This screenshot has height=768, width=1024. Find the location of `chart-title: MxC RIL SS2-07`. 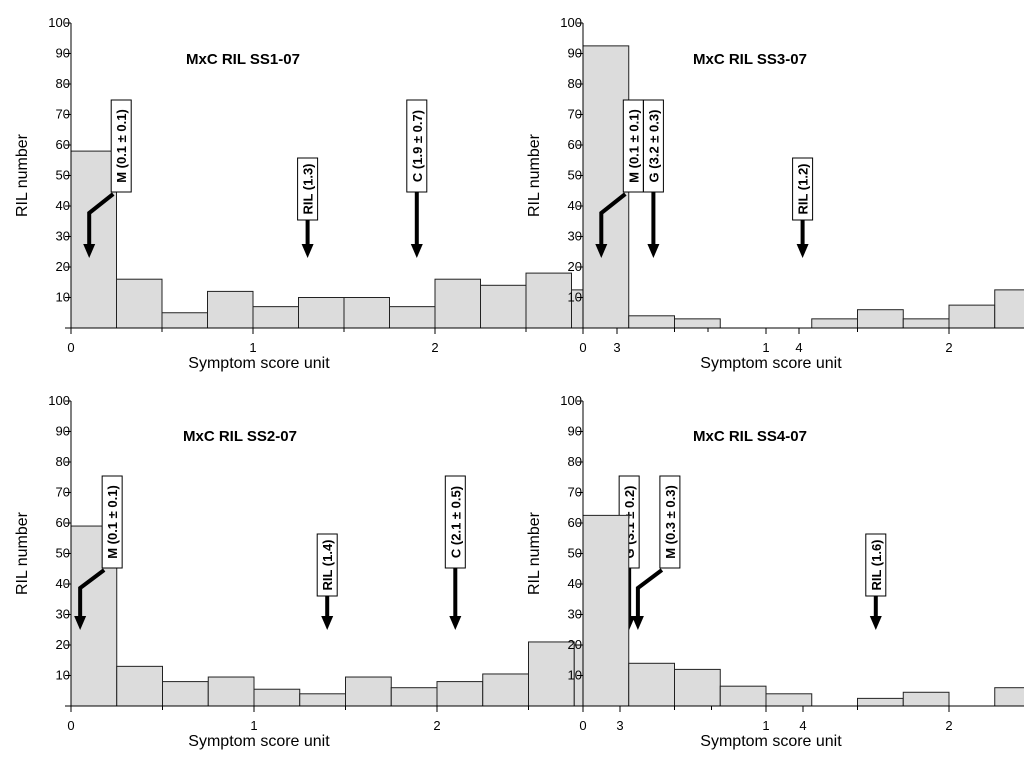

chart-title: MxC RIL SS2-07 is located at coordinates (240, 436).